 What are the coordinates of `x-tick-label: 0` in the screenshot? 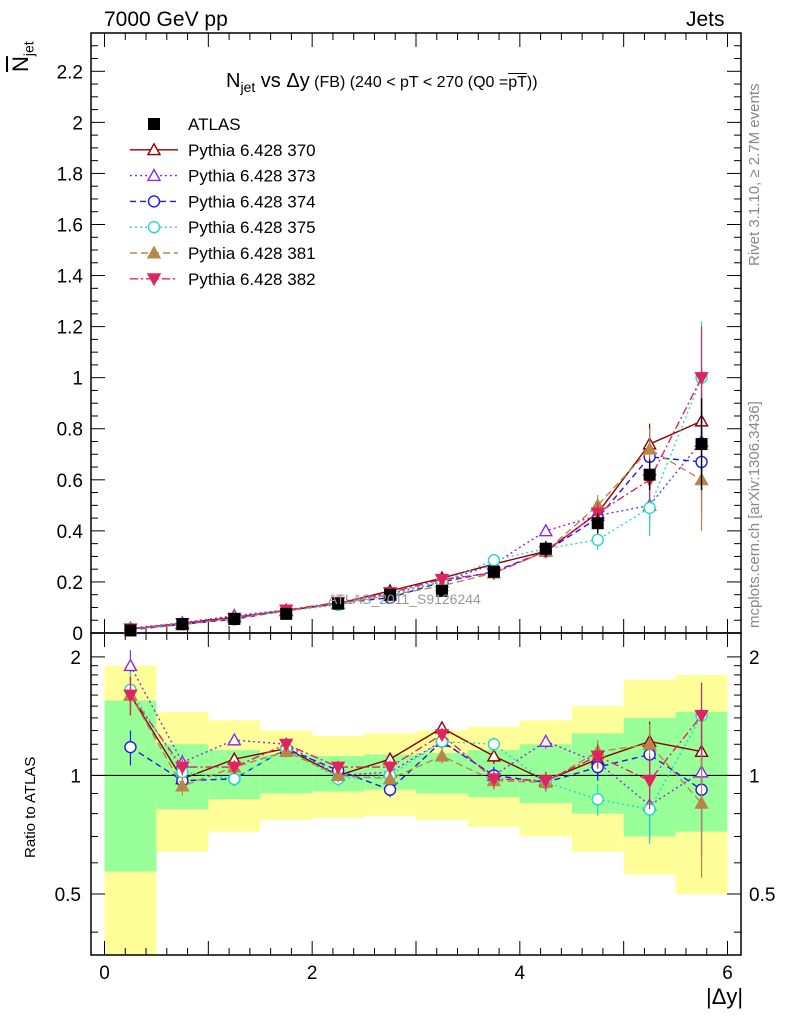 It's located at (104, 973).